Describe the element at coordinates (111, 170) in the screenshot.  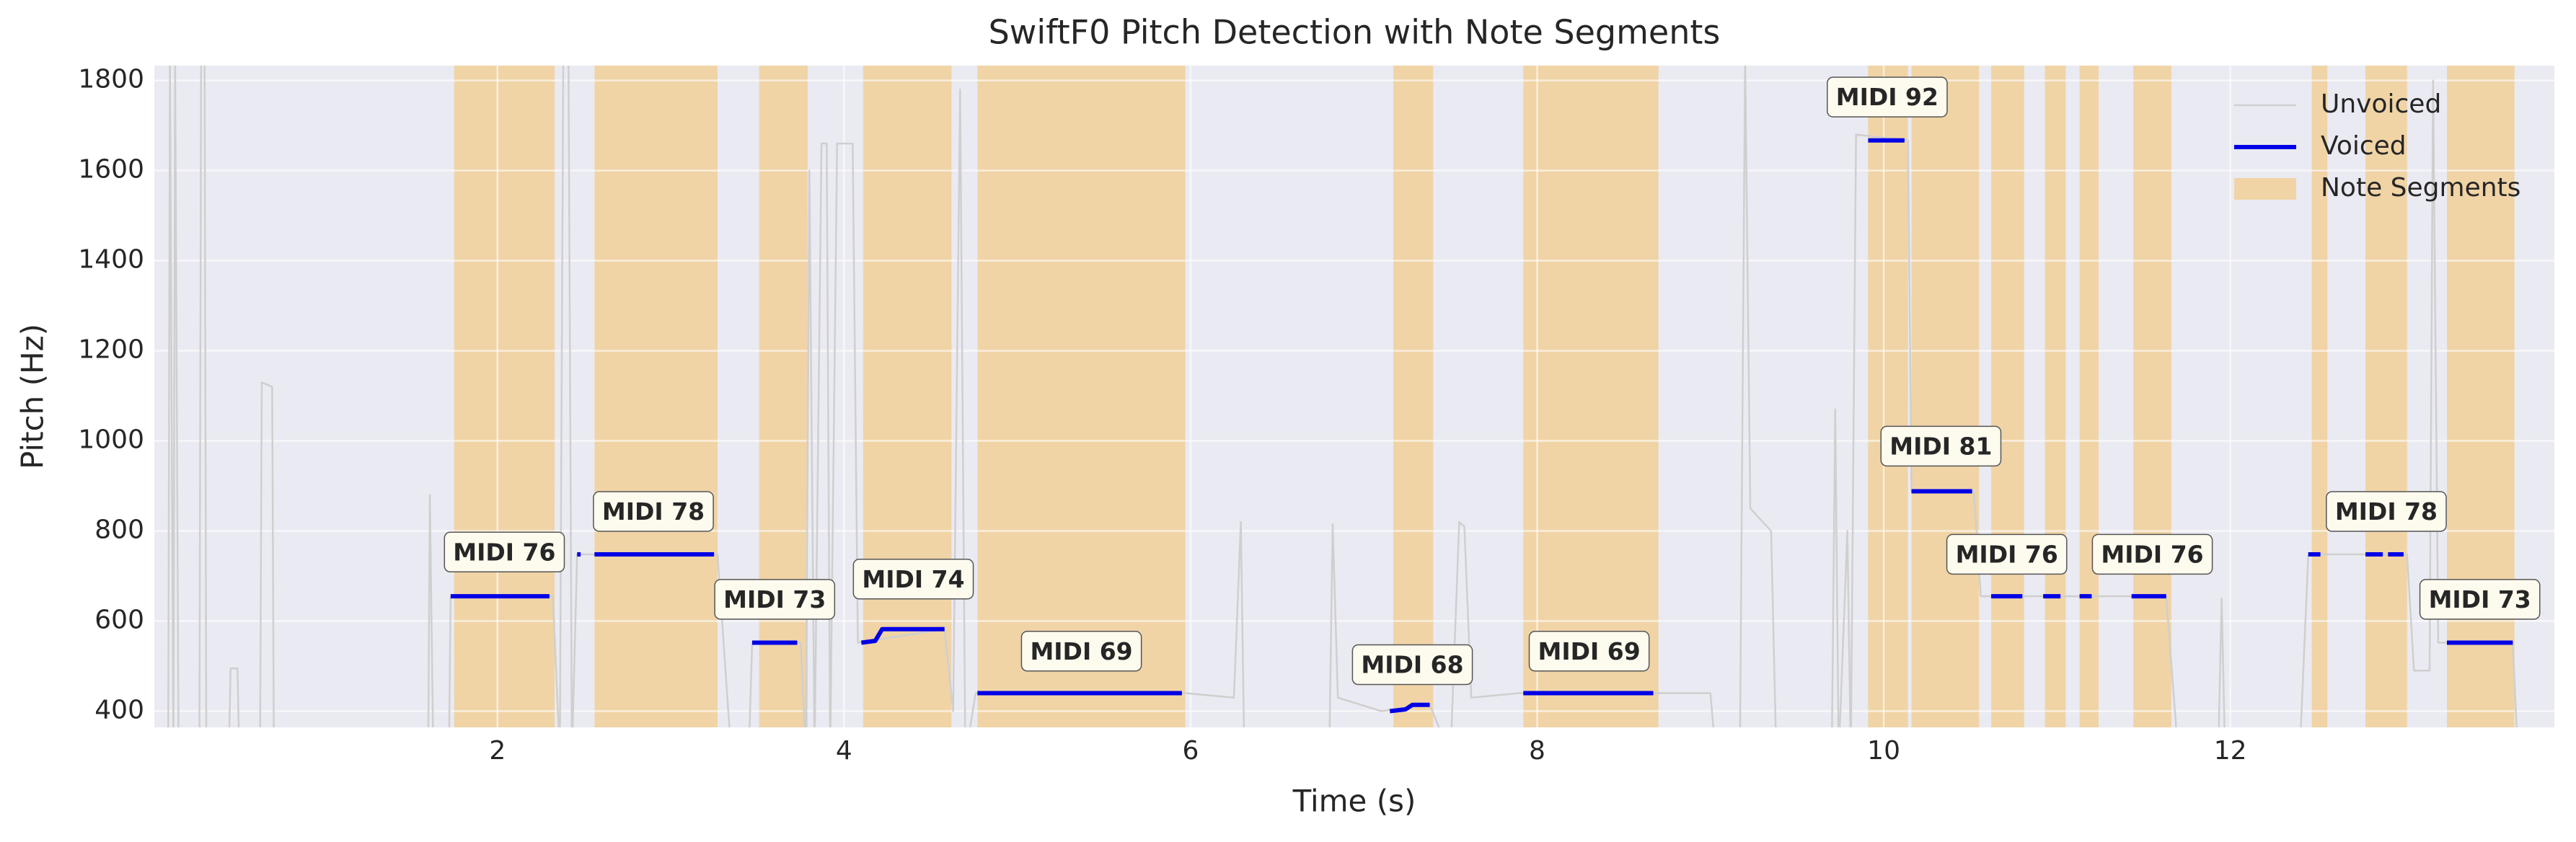
I see `y-tick-label: 1600` at that location.